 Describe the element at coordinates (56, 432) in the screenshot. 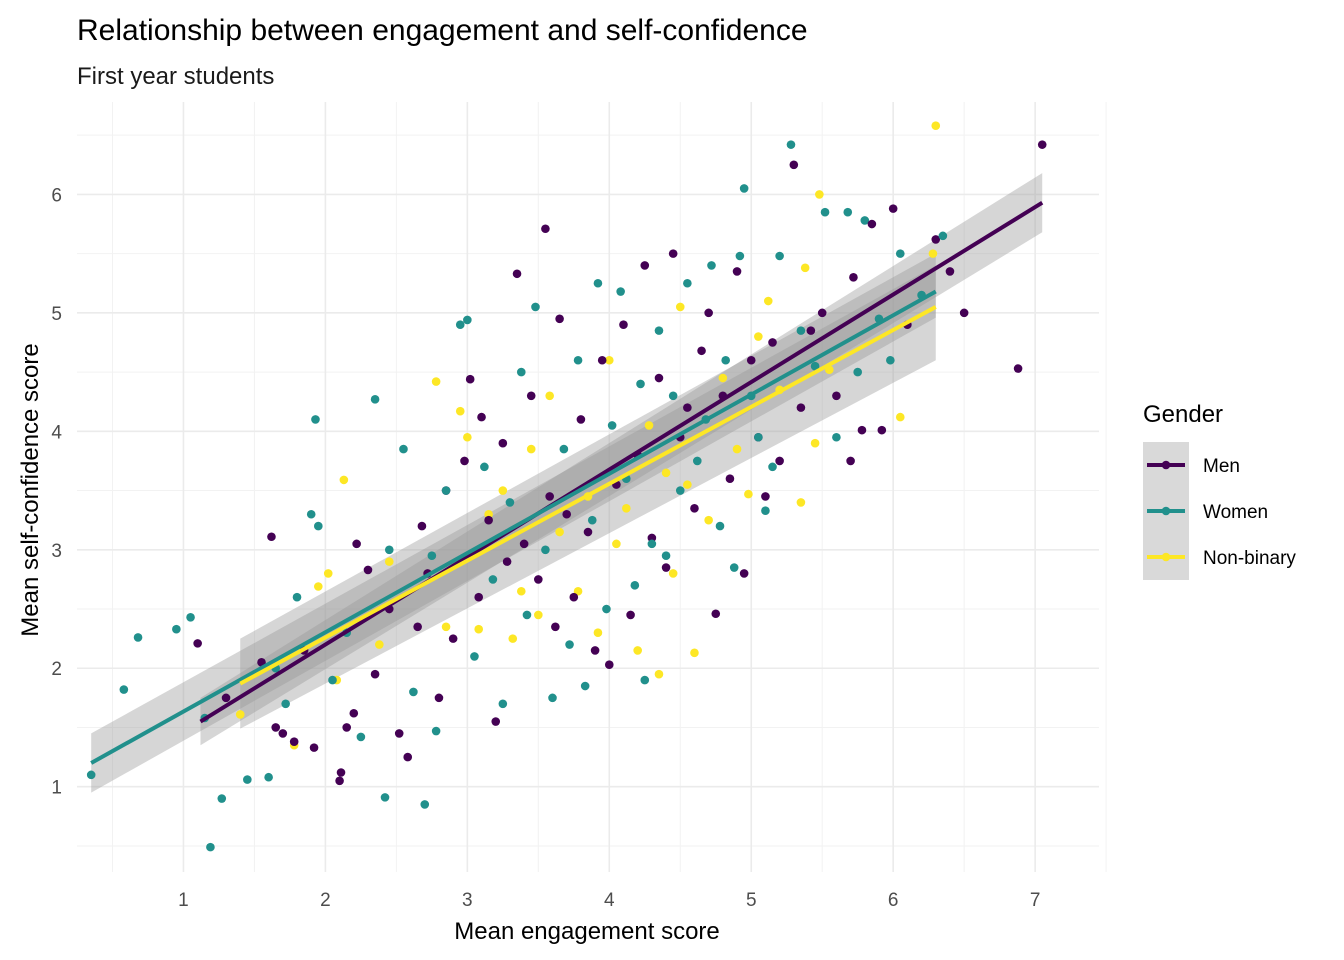

I see `y-tick-label: 4` at that location.